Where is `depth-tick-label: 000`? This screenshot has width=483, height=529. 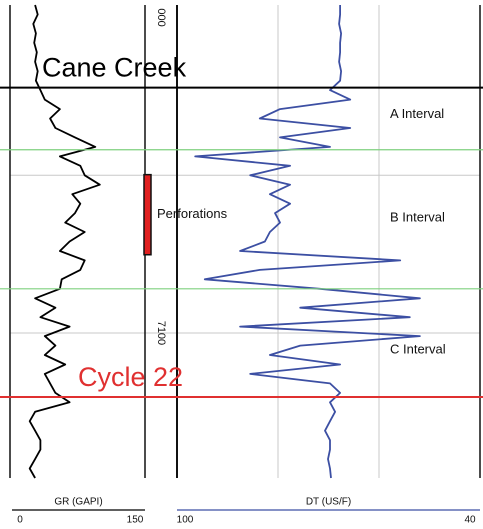
depth-tick-label: 000 is located at coordinates (161, 17).